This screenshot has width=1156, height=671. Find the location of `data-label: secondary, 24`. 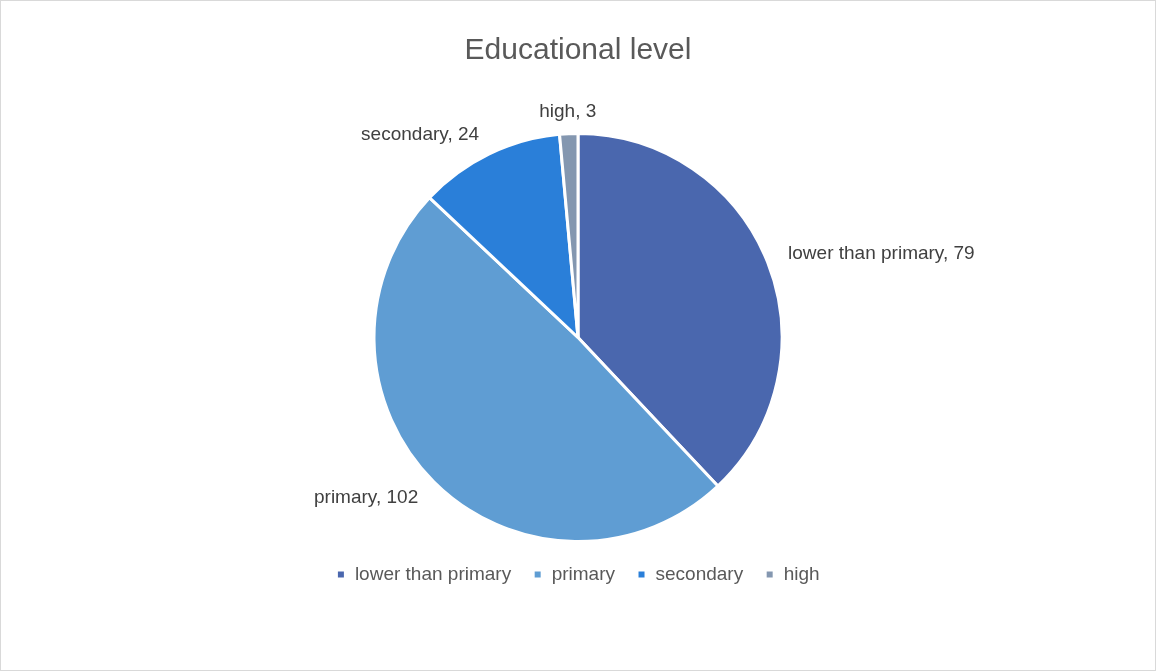

data-label: secondary, 24 is located at coordinates (420, 133).